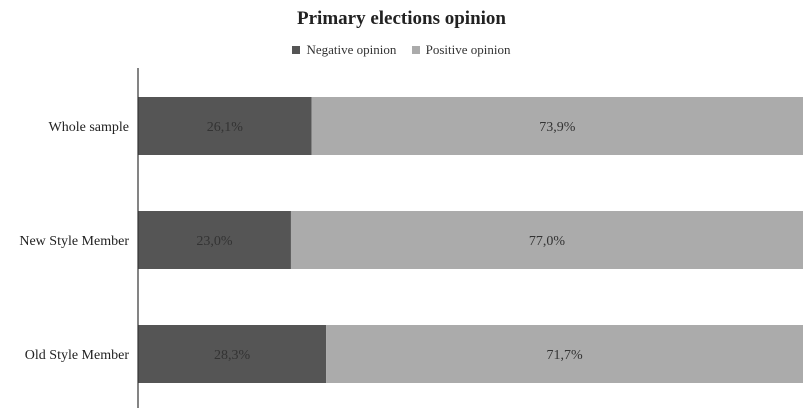 The height and width of the screenshot is (408, 803). Describe the element at coordinates (89, 127) in the screenshot. I see `category-label-0: Whole sample` at that location.